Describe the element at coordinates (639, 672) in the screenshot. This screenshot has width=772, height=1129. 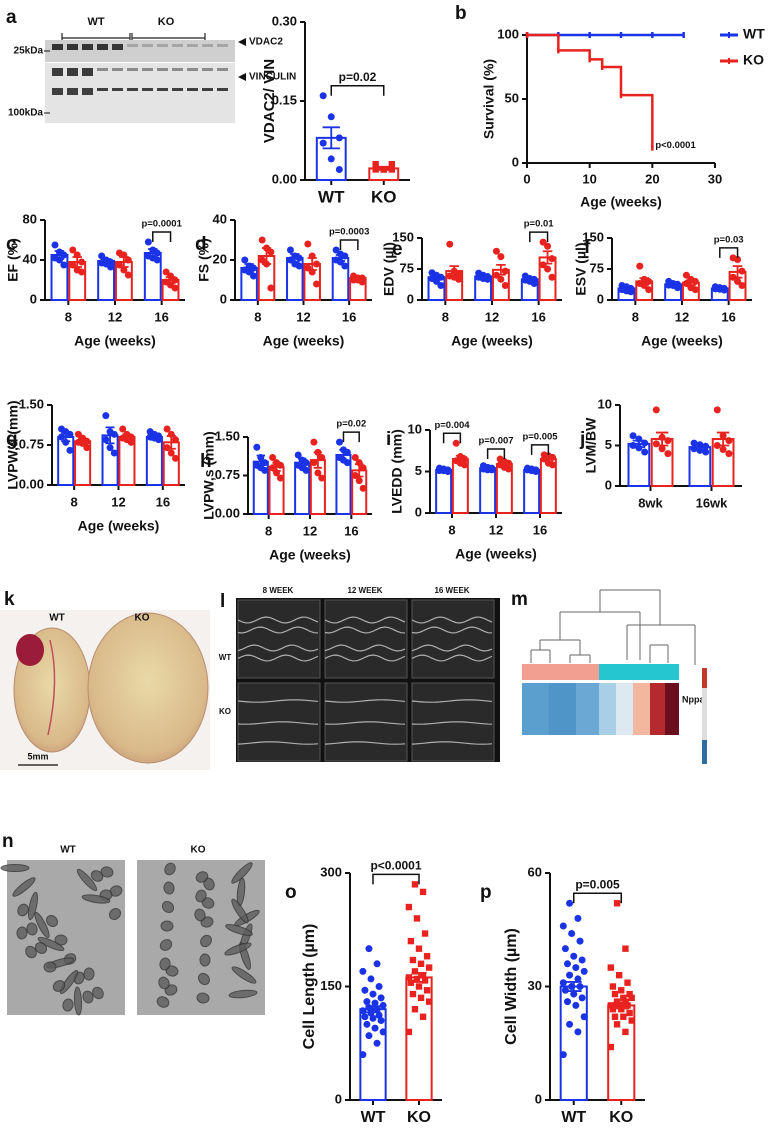
I see `group-bar` at that location.